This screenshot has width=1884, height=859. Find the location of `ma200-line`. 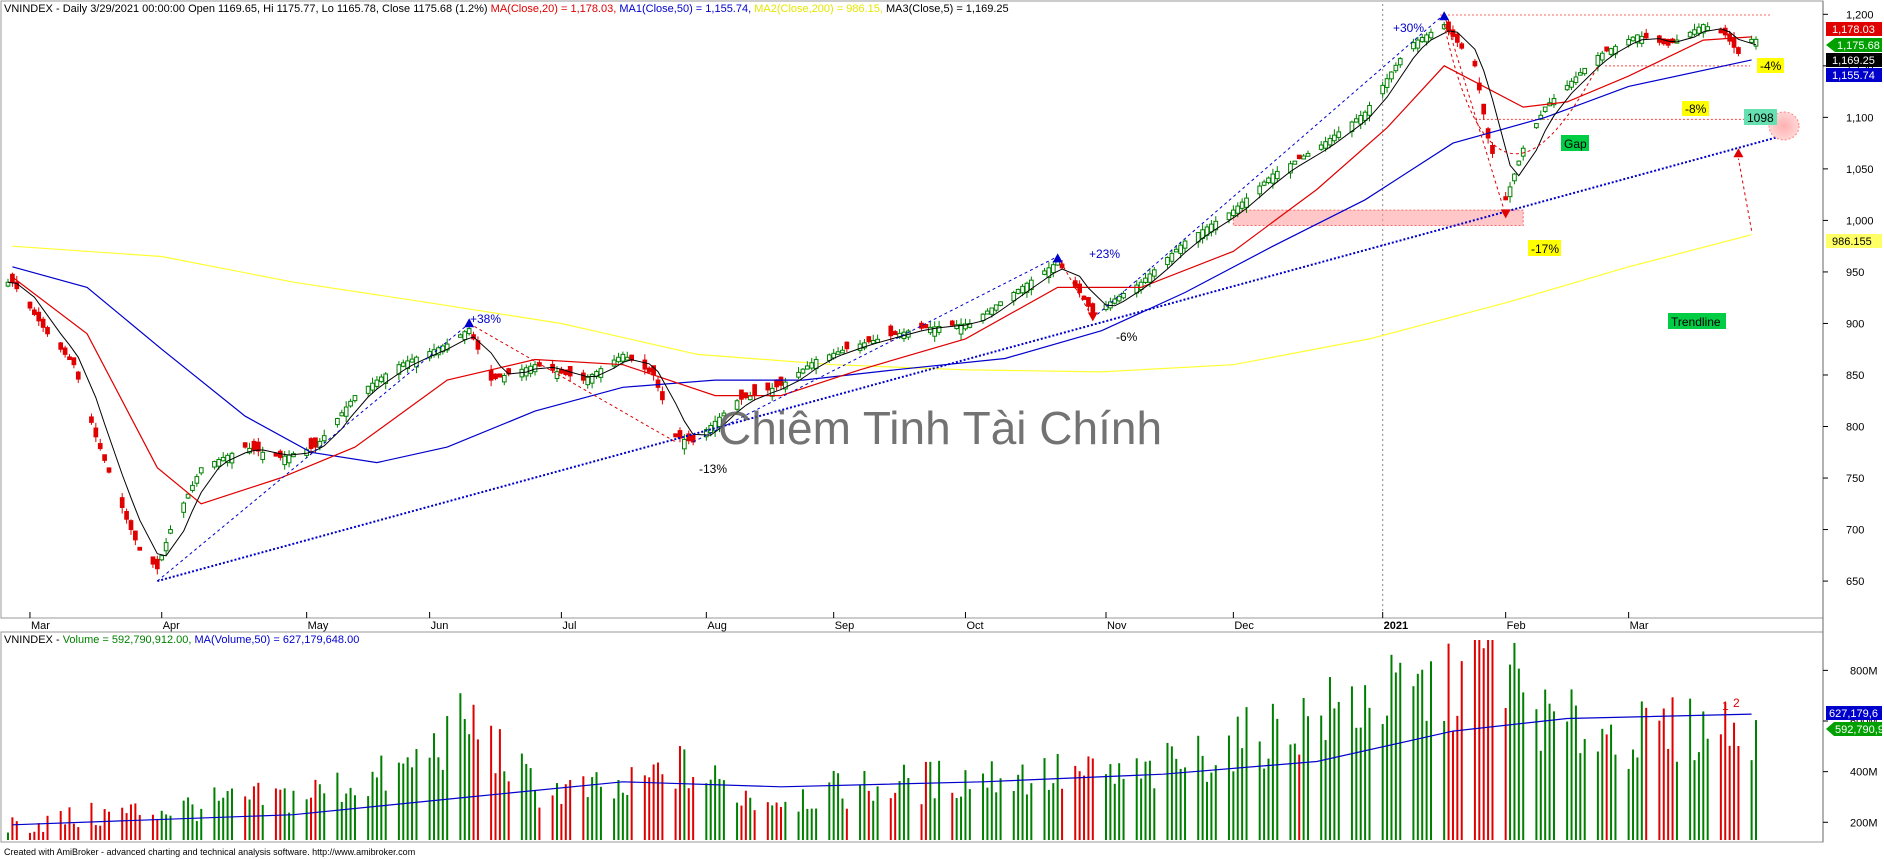

ma200-line is located at coordinates (882, 303).